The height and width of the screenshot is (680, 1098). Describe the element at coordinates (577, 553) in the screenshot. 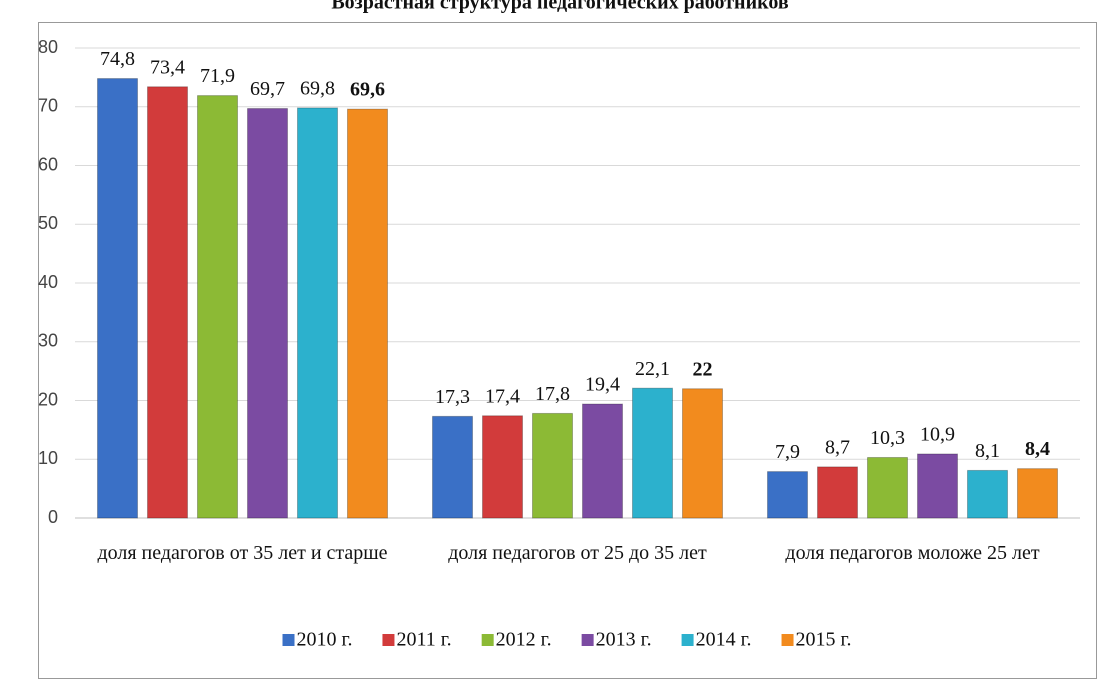

I see `x-tick-label: доля педагогов от 25 до 35 лет` at that location.